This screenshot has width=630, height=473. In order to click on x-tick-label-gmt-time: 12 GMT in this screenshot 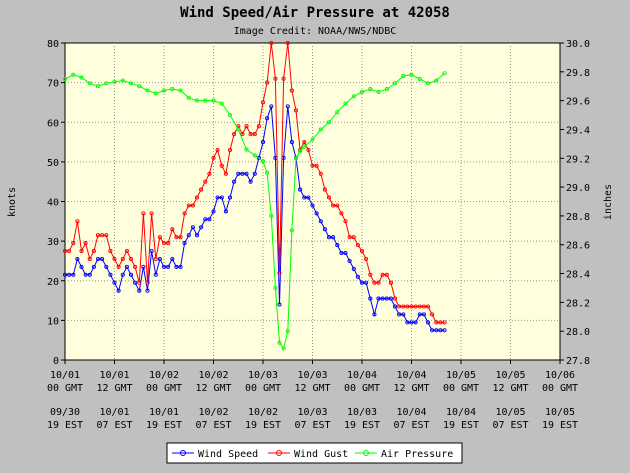, I will do `click(510, 388)`.